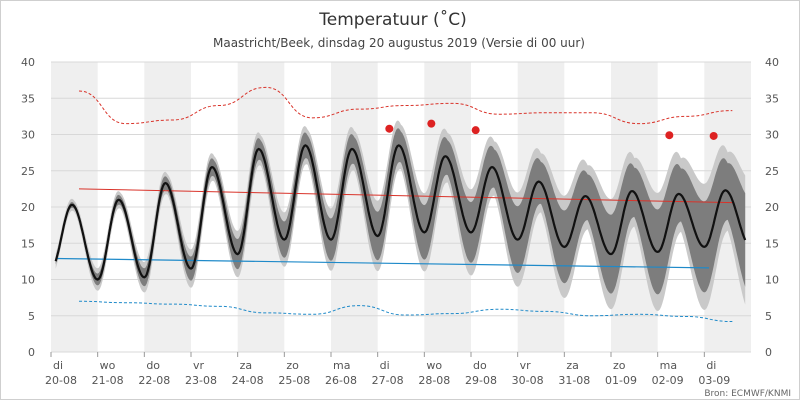 The image size is (800, 400). Describe the element at coordinates (768, 316) in the screenshot. I see `y-tick-label-right: 5` at that location.